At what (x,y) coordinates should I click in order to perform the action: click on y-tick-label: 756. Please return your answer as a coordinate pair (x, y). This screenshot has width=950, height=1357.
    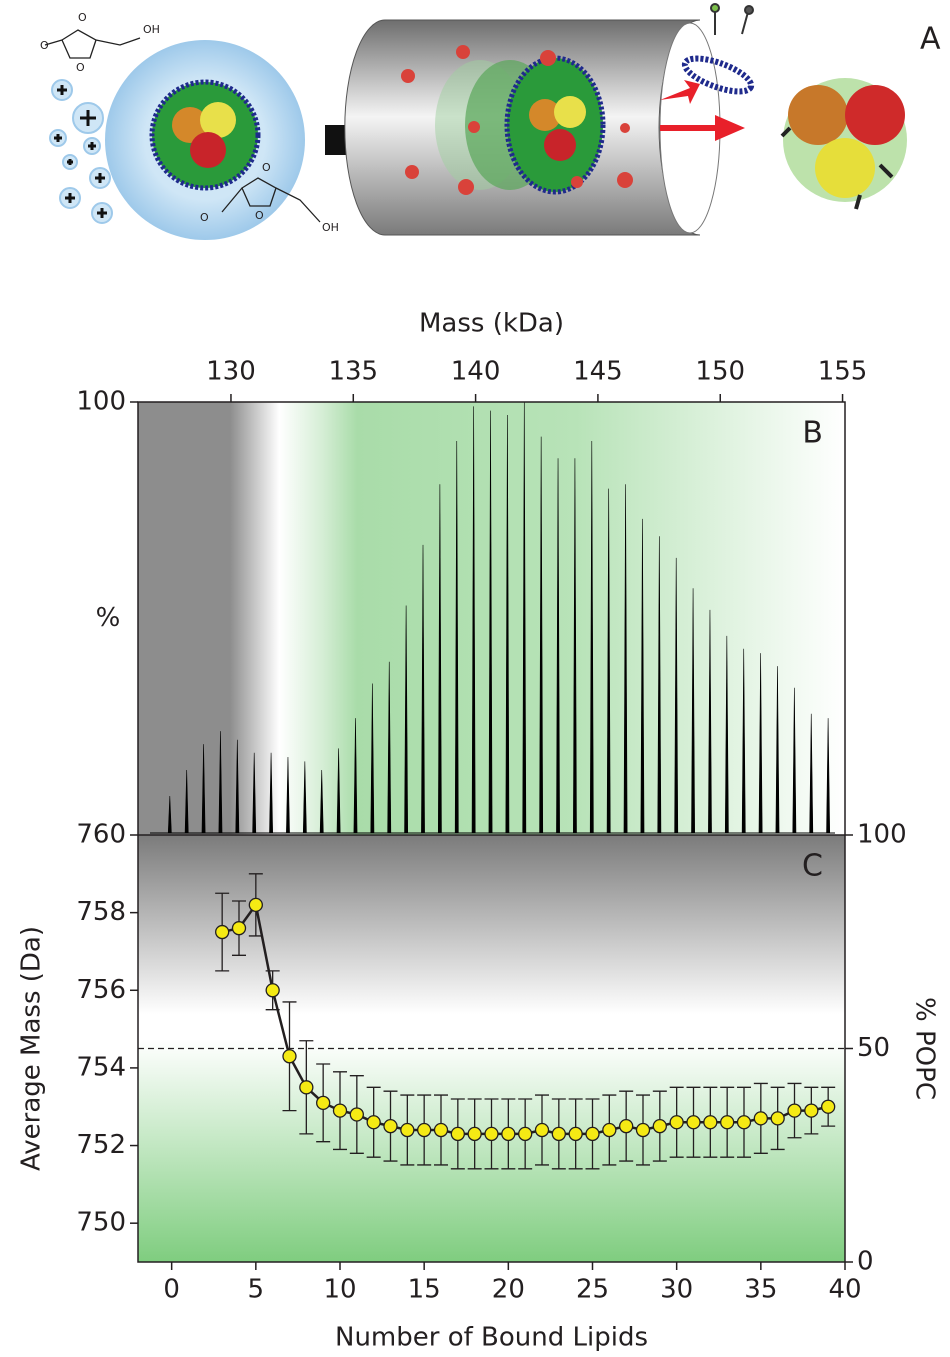
    Looking at the image, I should click on (101, 990).